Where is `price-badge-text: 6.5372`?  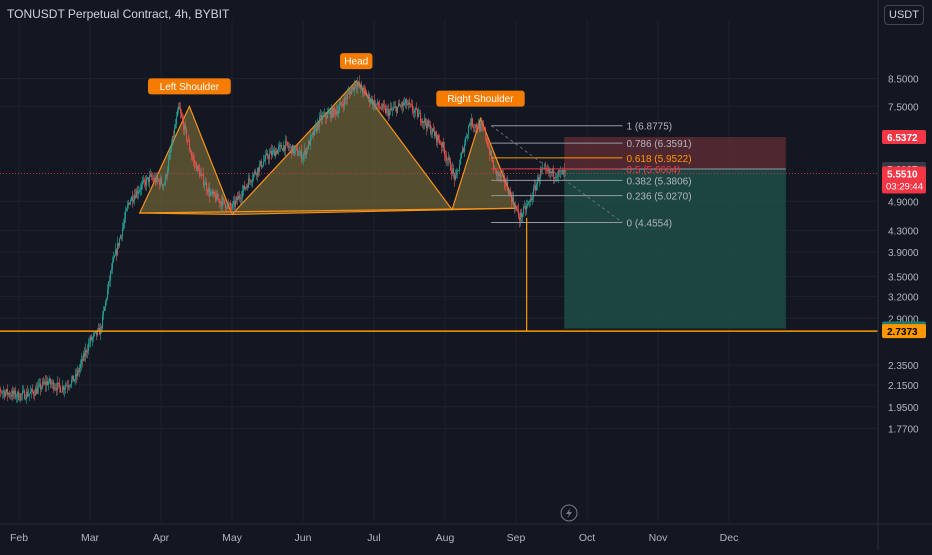
price-badge-text: 6.5372 is located at coordinates (902, 138).